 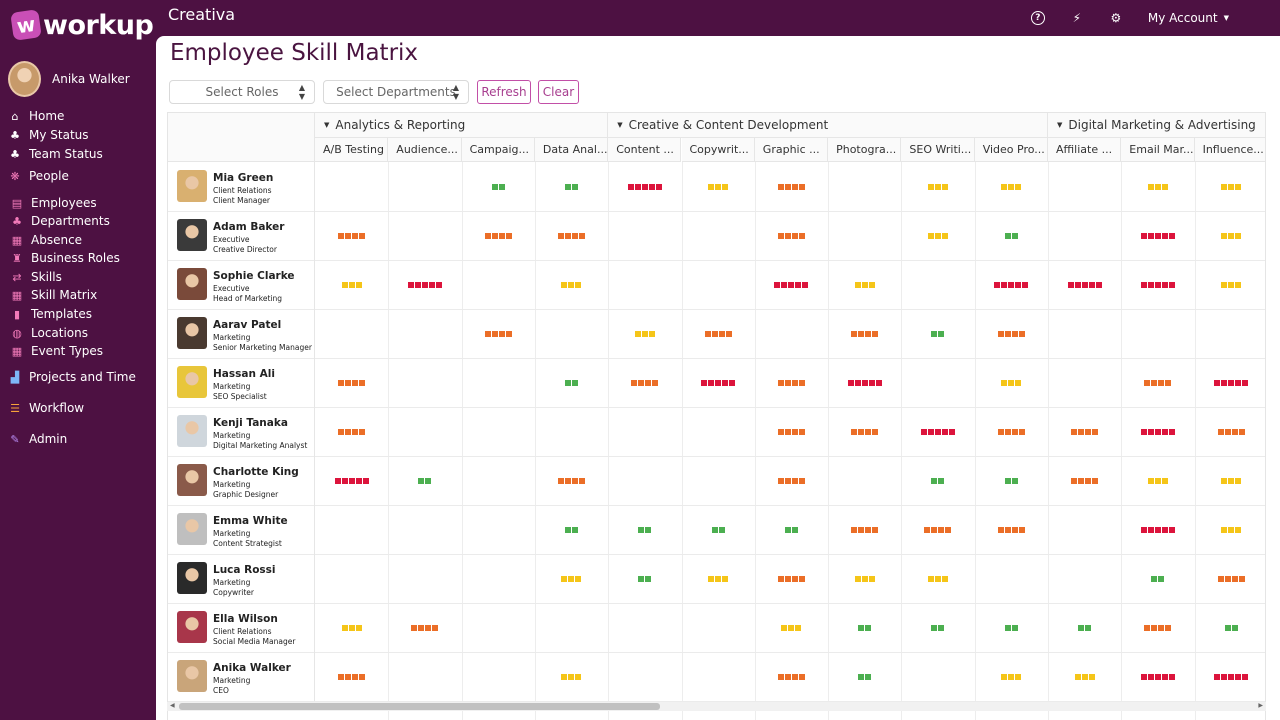 What do you see at coordinates (396, 92) in the screenshot?
I see `departments-select: Select Departments ▲ ▼` at bounding box center [396, 92].